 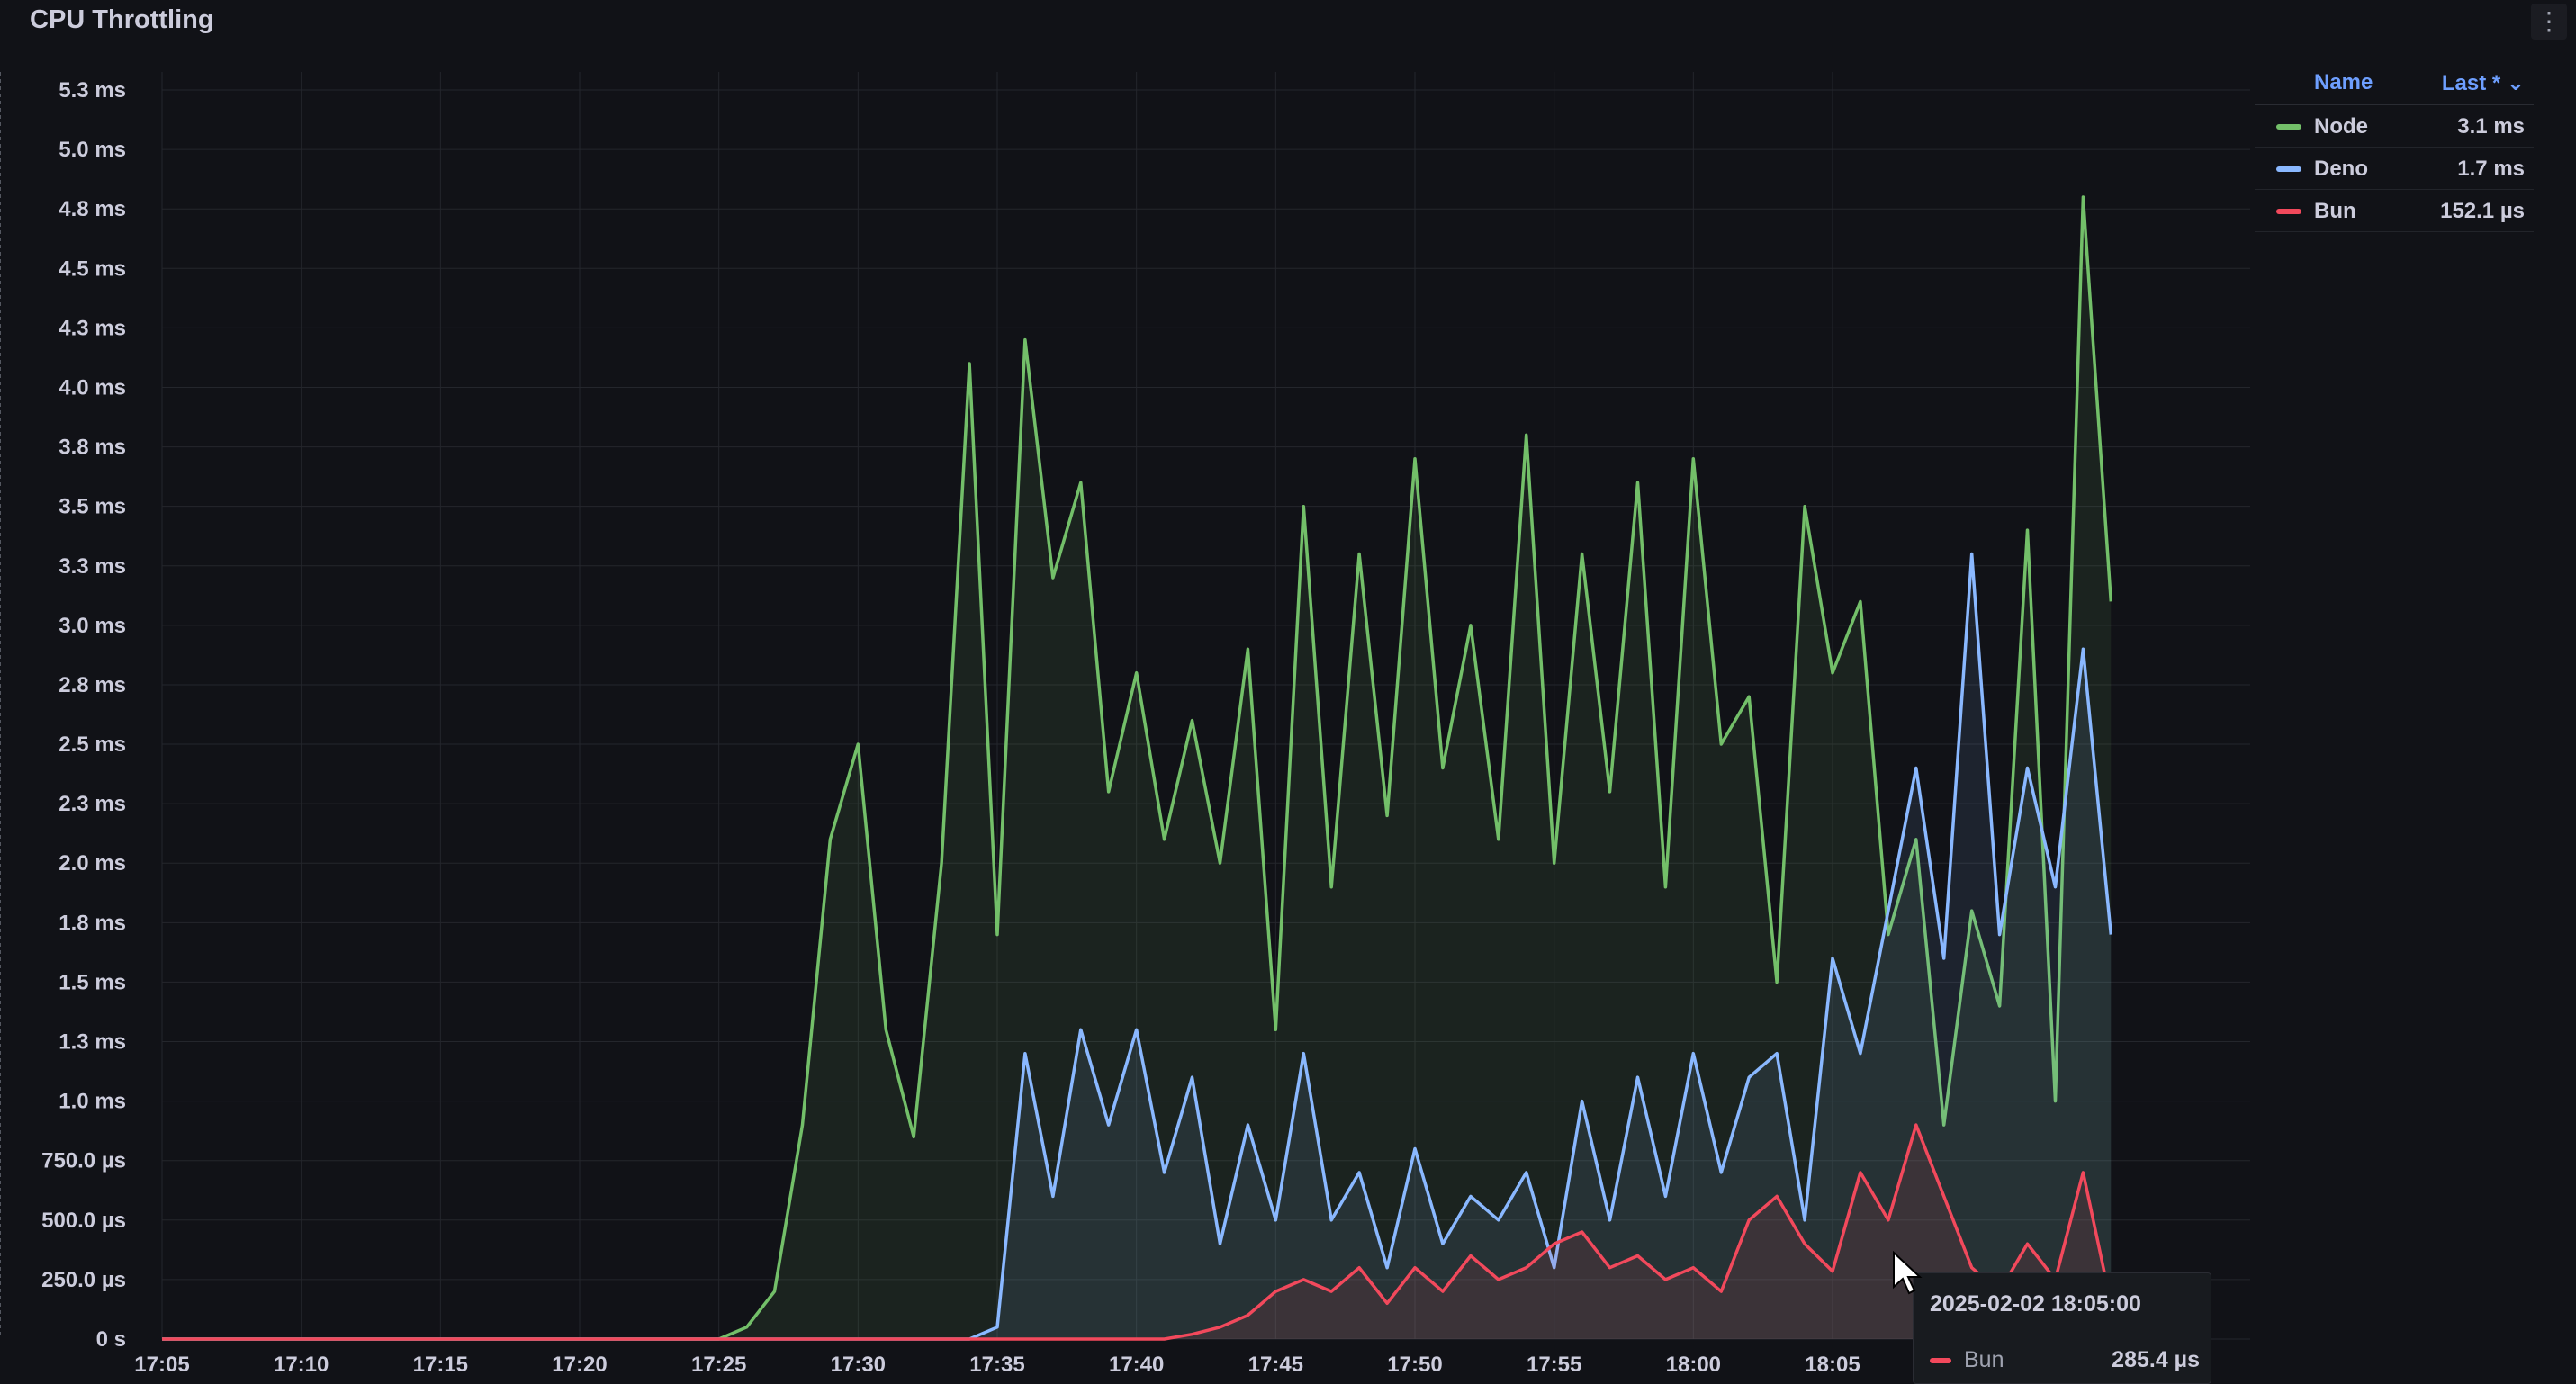 I want to click on legend-series-name: Deno, so click(x=2341, y=169).